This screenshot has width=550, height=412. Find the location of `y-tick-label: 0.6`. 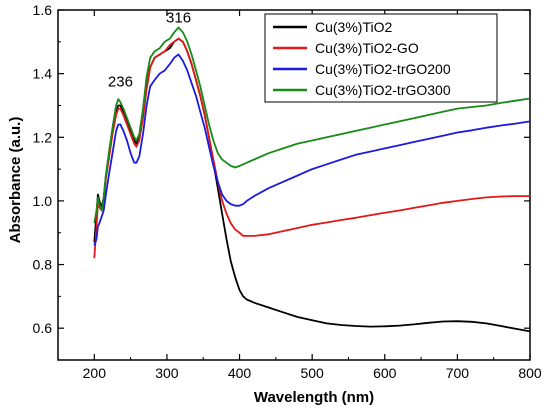

y-tick-label: 0.6 is located at coordinates (43, 328).